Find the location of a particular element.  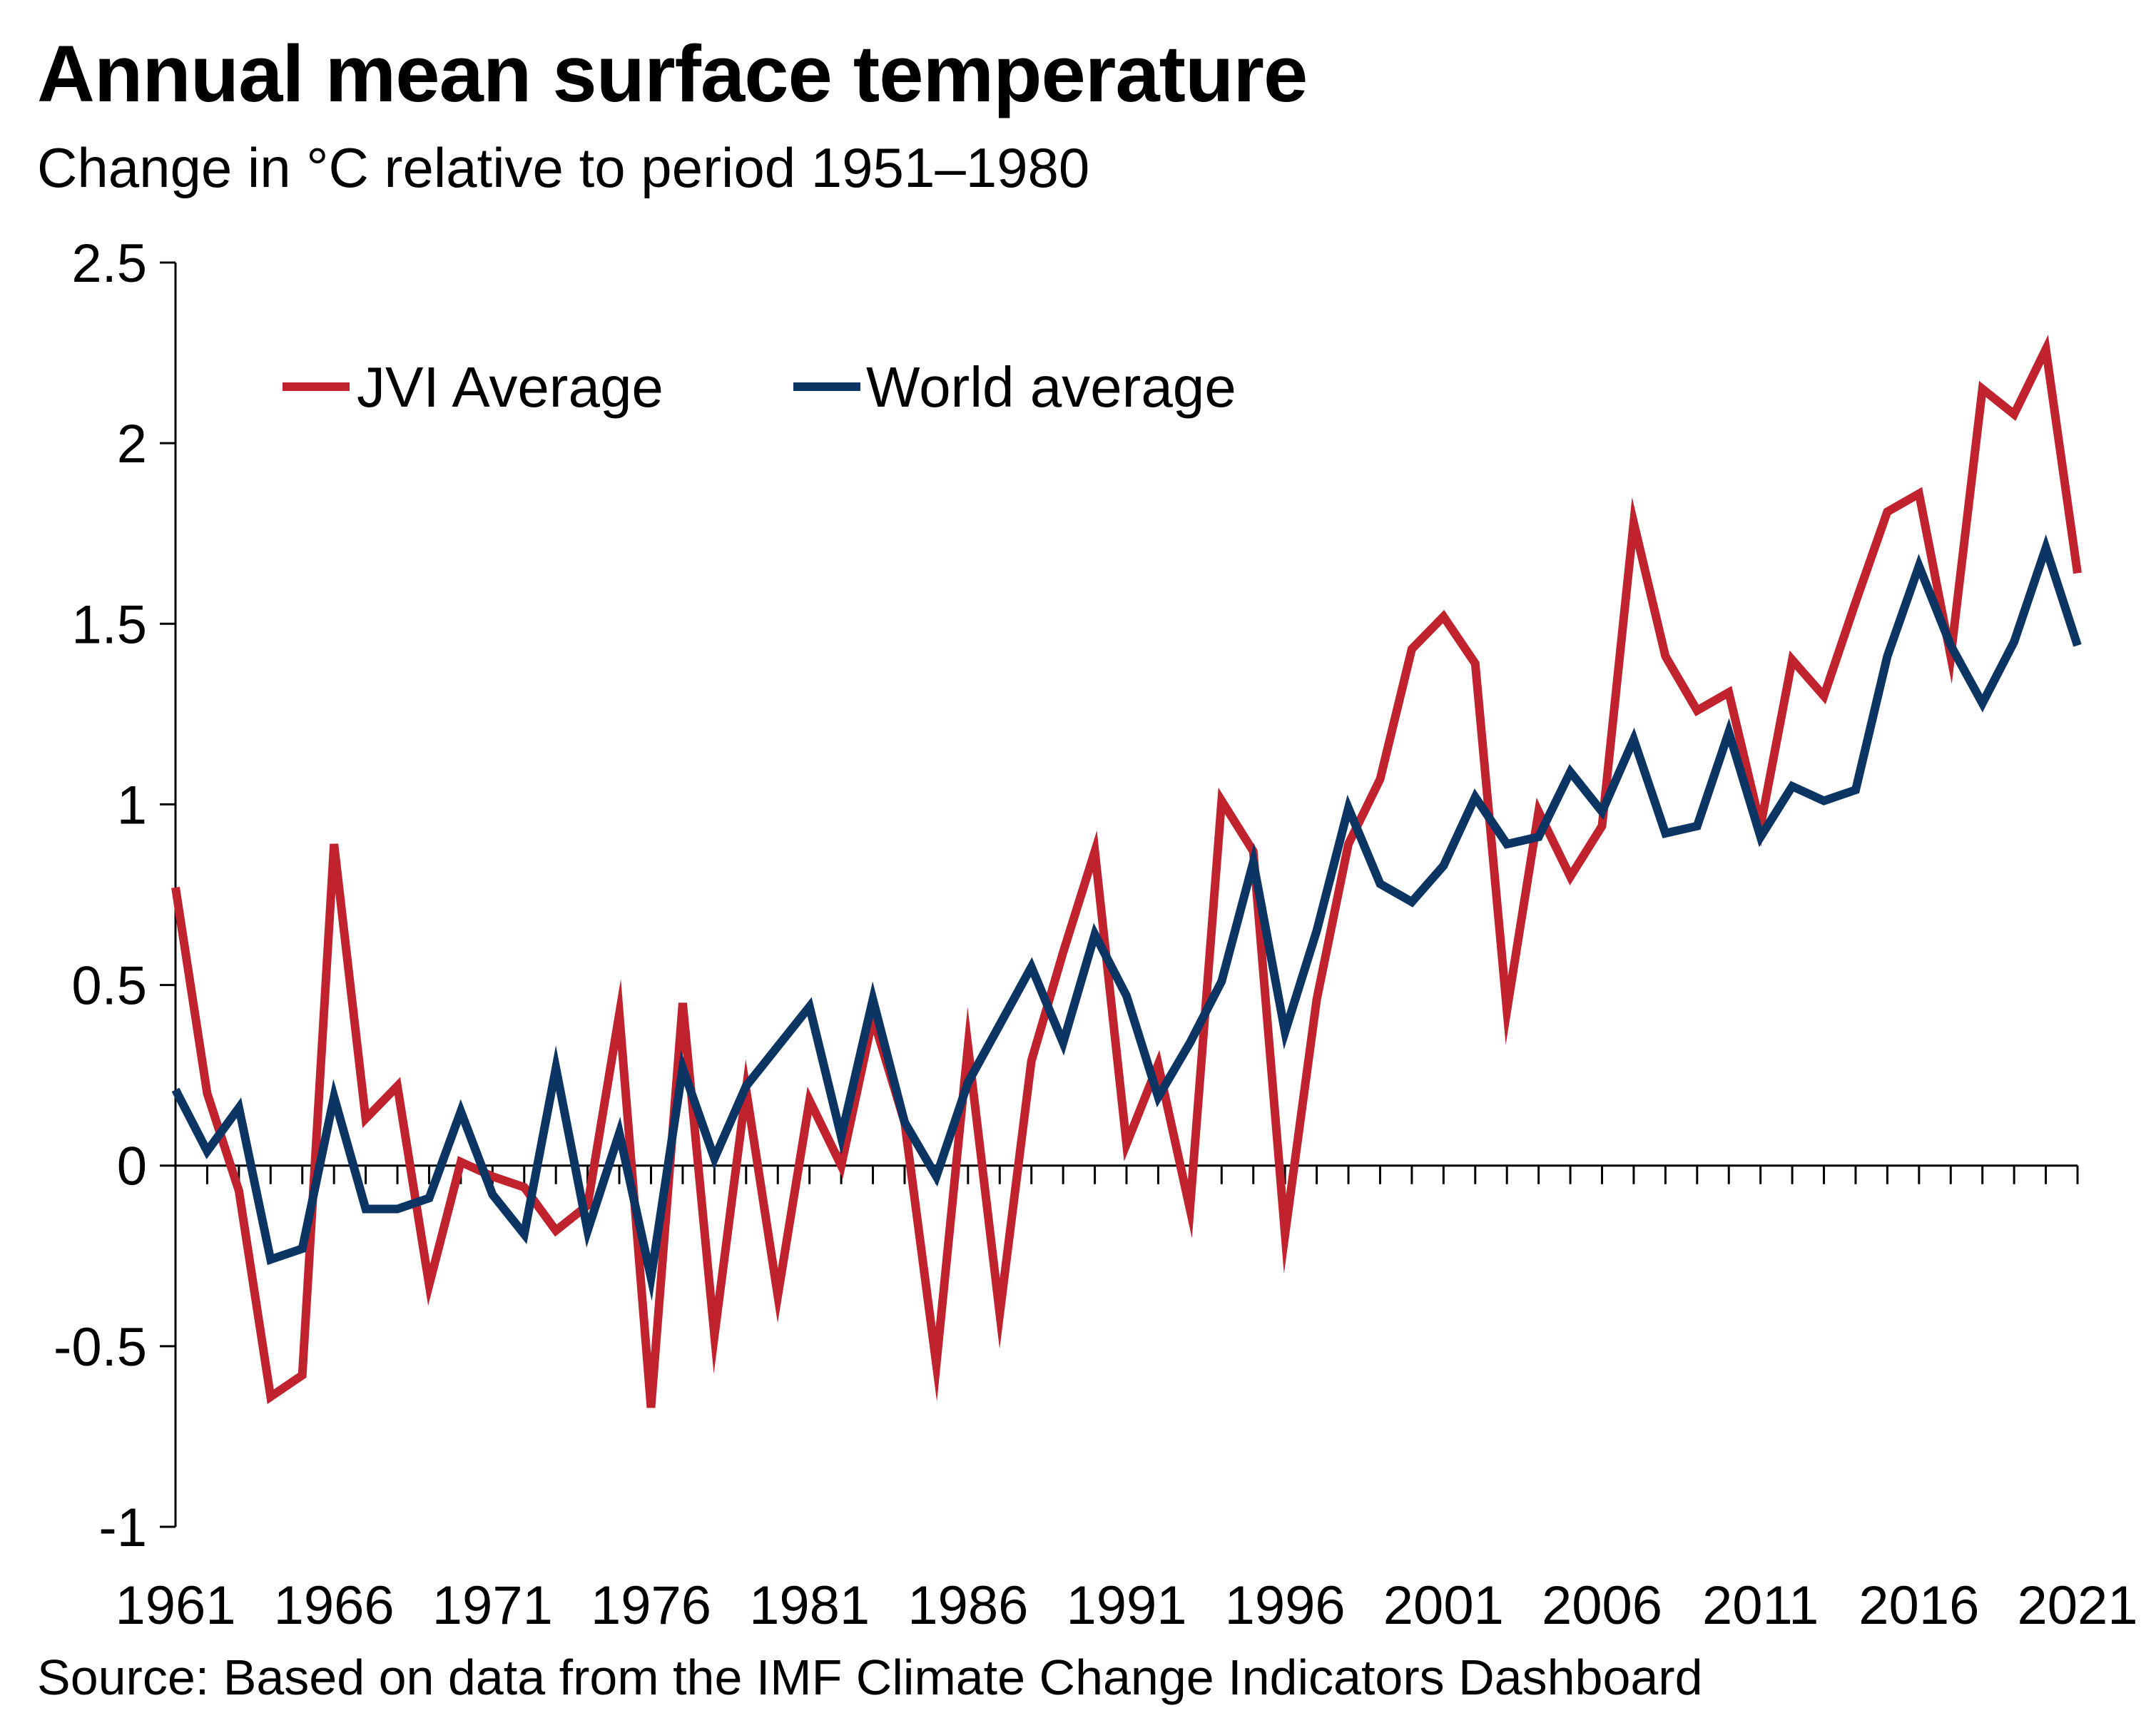

x-tick-label: 2016 is located at coordinates (1919, 1605).